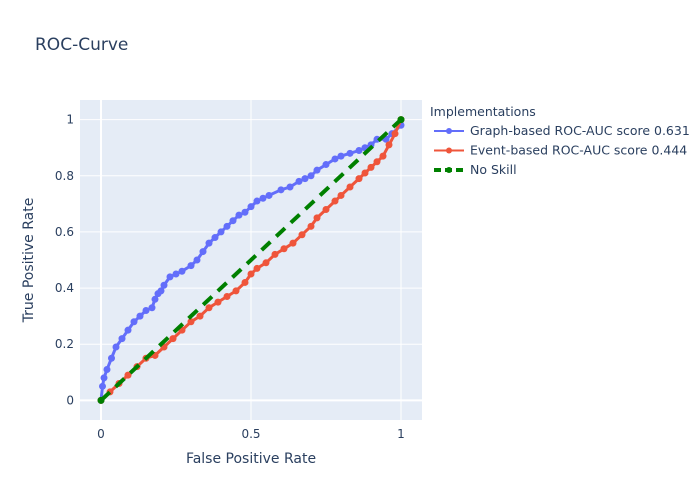 Image resolution: width=700 pixels, height=500 pixels. What do you see at coordinates (580, 130) in the screenshot?
I see `legend-label: Graph-based ROC-AUC score 0.631` at bounding box center [580, 130].